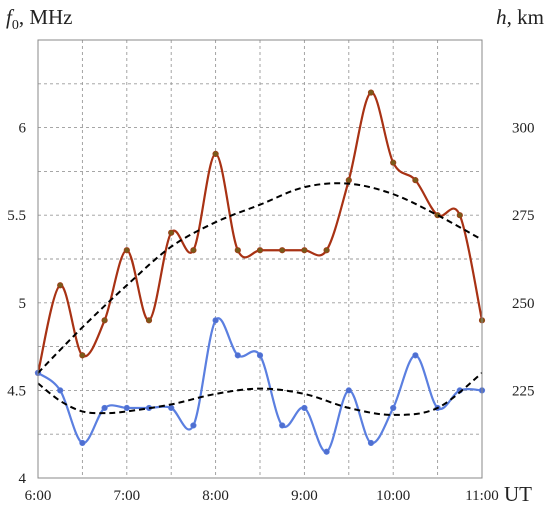  Describe the element at coordinates (23, 479) in the screenshot. I see `y-left-tick-label: 4` at that location.